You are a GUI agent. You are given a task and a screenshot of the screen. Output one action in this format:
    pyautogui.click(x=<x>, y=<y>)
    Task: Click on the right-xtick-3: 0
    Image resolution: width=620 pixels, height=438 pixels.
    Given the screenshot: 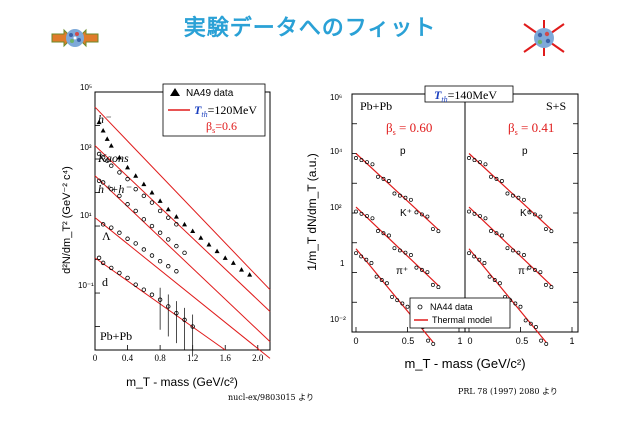 What is the action you would take?
    pyautogui.click(x=469, y=341)
    